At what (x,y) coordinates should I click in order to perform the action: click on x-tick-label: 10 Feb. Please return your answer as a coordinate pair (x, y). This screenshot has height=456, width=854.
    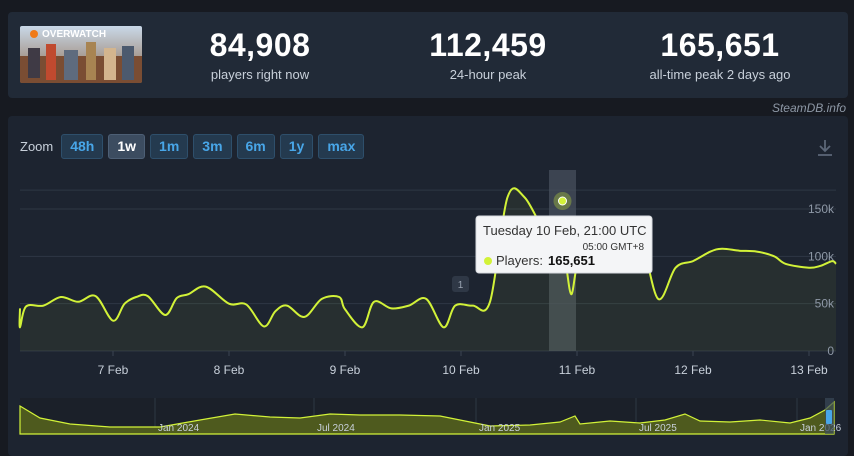
    Looking at the image, I should click on (461, 370).